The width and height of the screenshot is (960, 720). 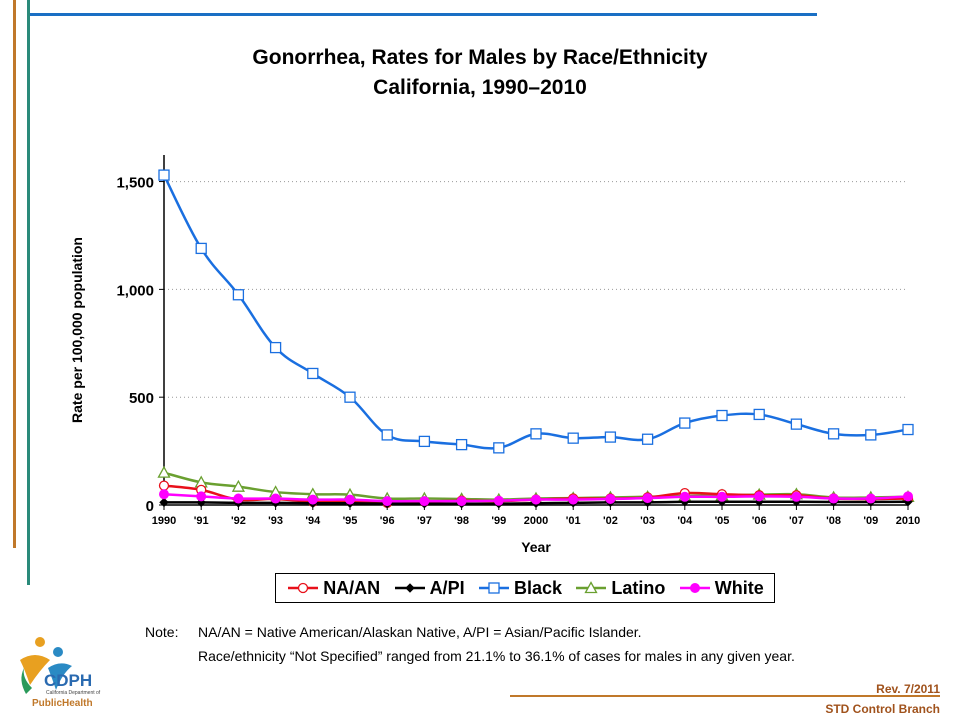 What do you see at coordinates (150, 506) in the screenshot?
I see `y-tick-label: 0` at bounding box center [150, 506].